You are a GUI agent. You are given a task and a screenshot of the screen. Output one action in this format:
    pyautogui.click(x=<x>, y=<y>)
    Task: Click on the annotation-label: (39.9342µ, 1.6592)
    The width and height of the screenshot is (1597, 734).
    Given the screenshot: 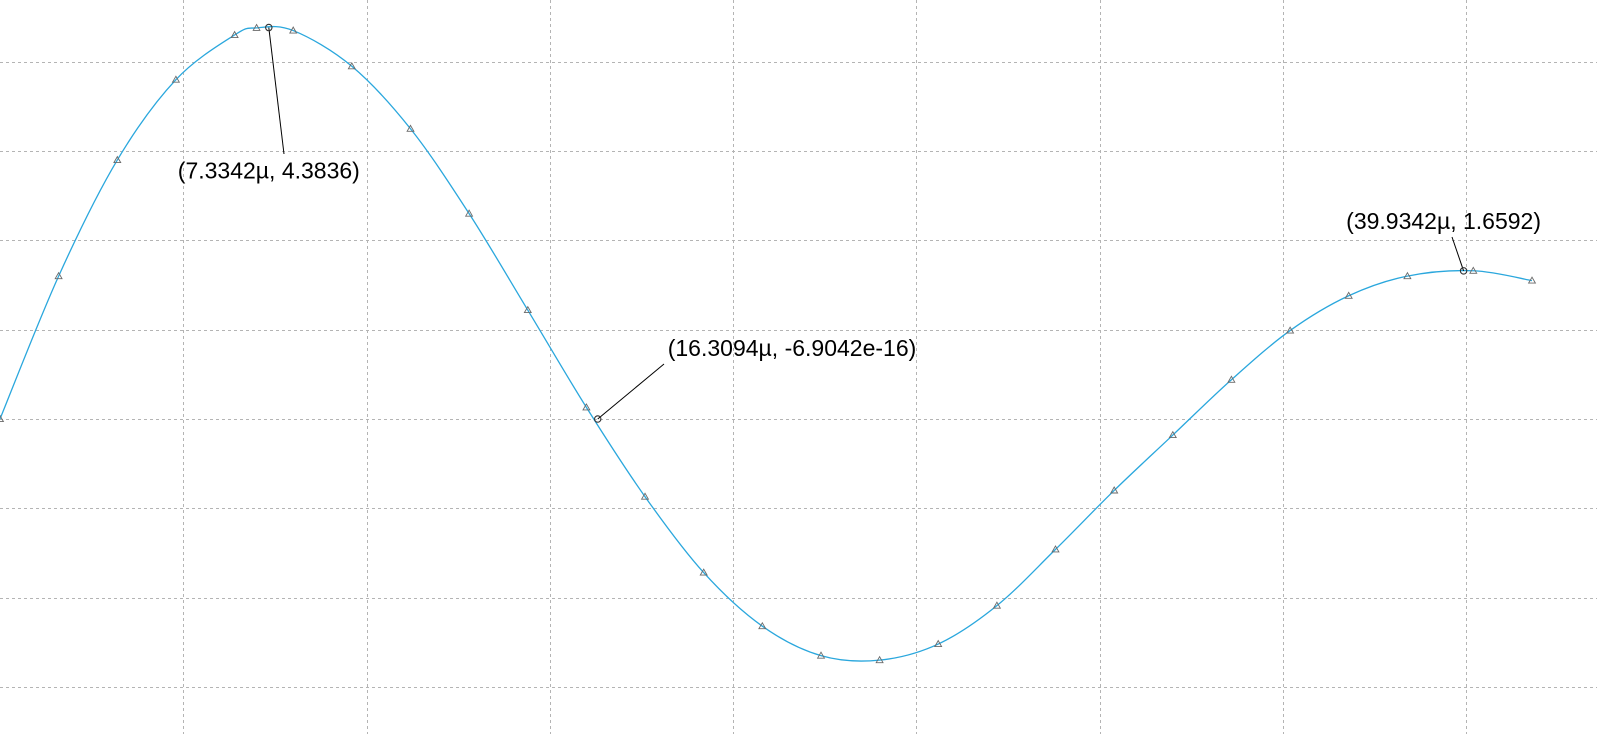 What is the action you would take?
    pyautogui.click(x=1443, y=221)
    